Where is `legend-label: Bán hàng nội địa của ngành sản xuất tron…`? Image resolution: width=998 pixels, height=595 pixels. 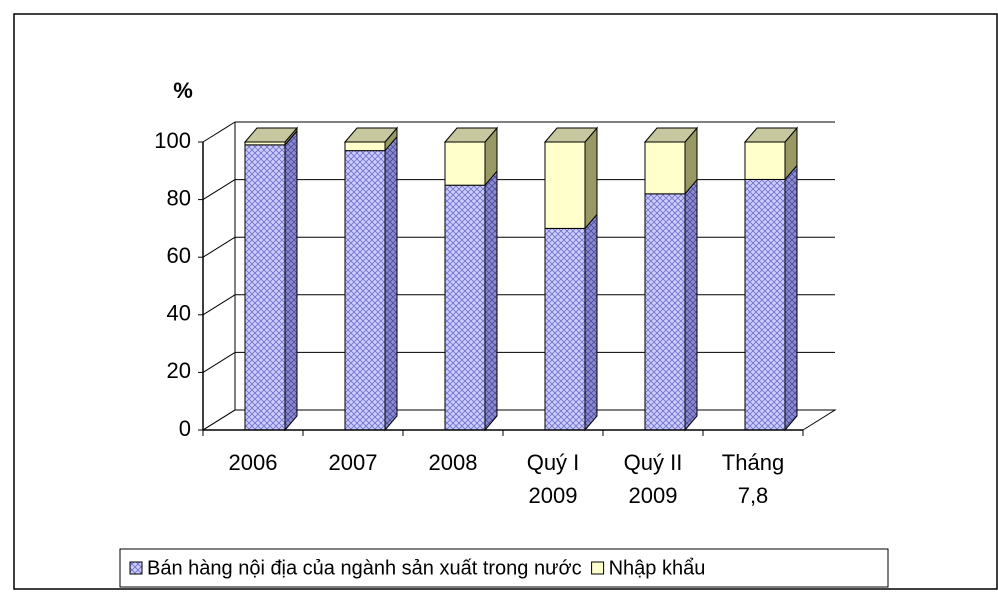 legend-label: Bán hàng nội địa của ngành sản xuất tron… is located at coordinates (364, 568).